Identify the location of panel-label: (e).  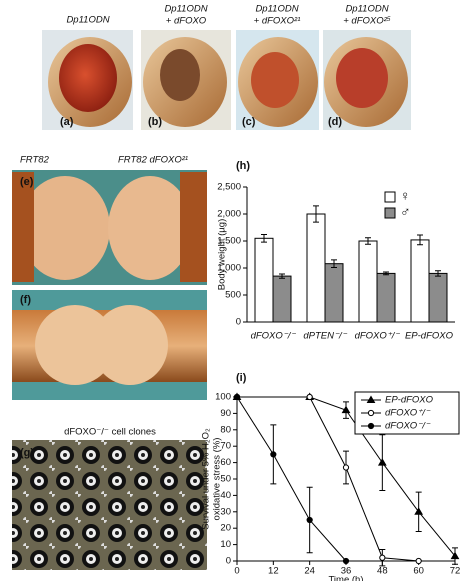
(27, 182).